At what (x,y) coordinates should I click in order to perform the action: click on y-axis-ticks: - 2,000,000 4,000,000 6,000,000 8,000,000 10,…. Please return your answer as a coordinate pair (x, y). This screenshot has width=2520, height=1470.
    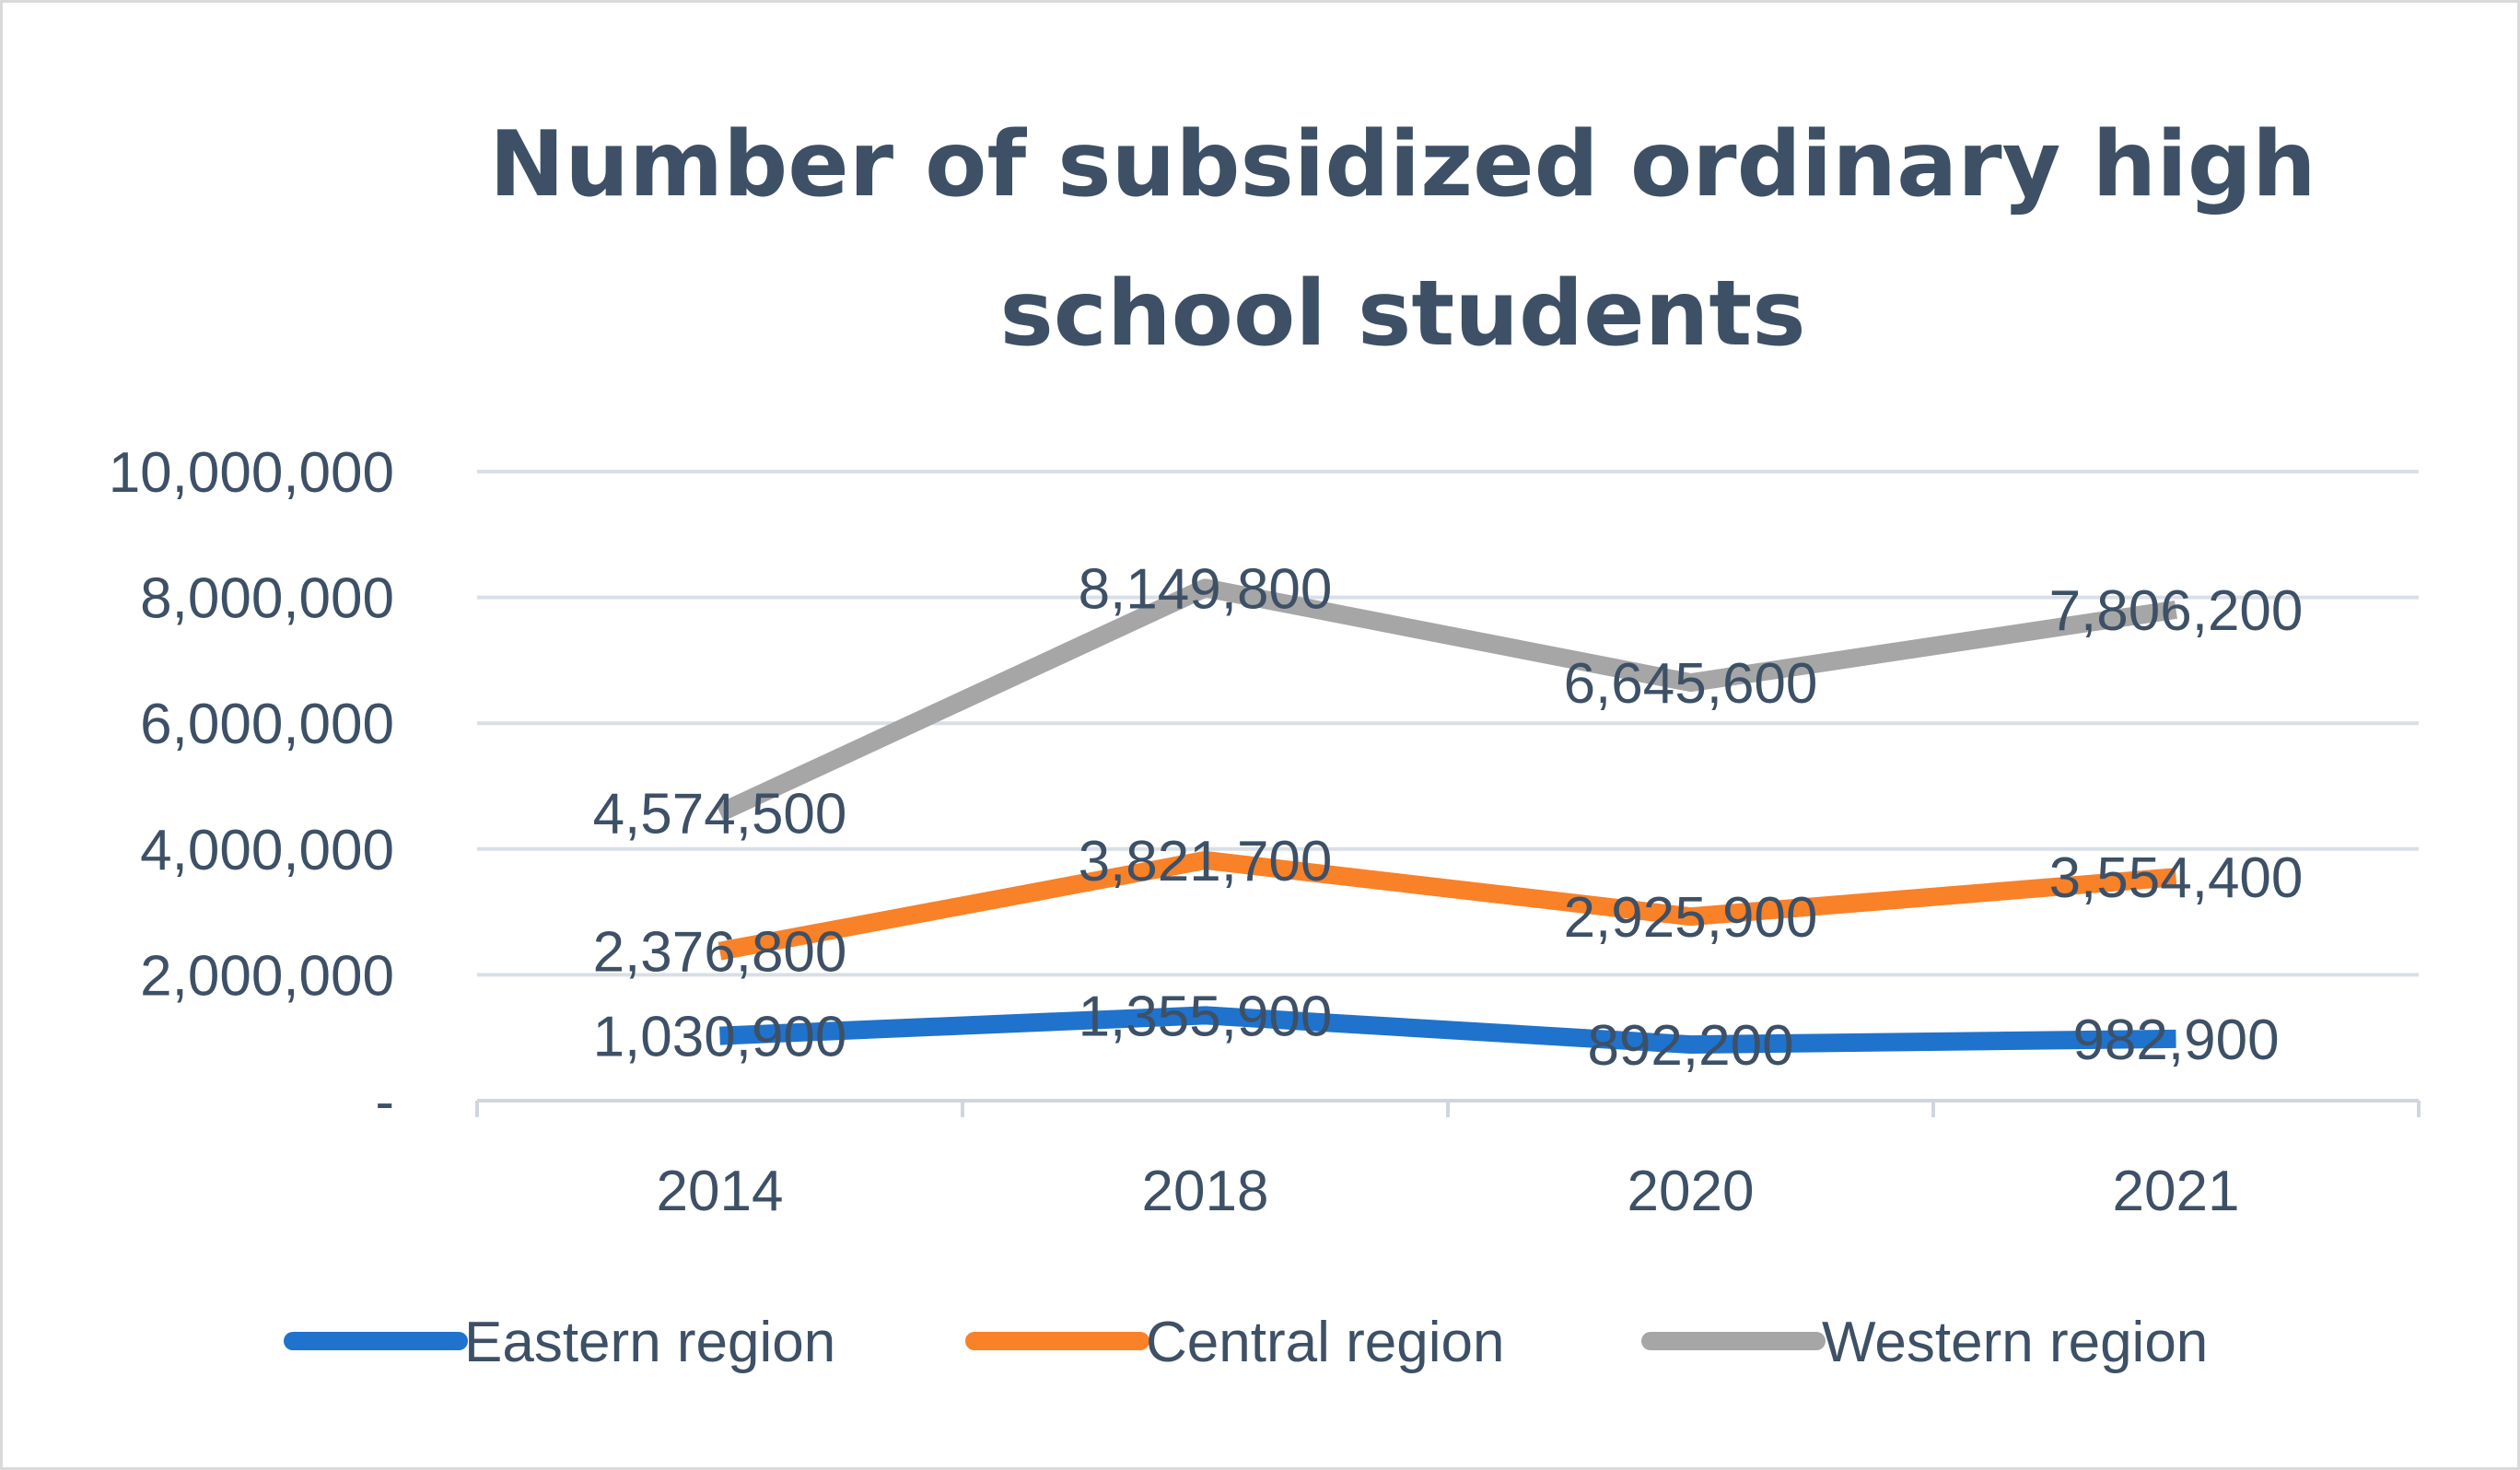
    Looking at the image, I should click on (251, 787).